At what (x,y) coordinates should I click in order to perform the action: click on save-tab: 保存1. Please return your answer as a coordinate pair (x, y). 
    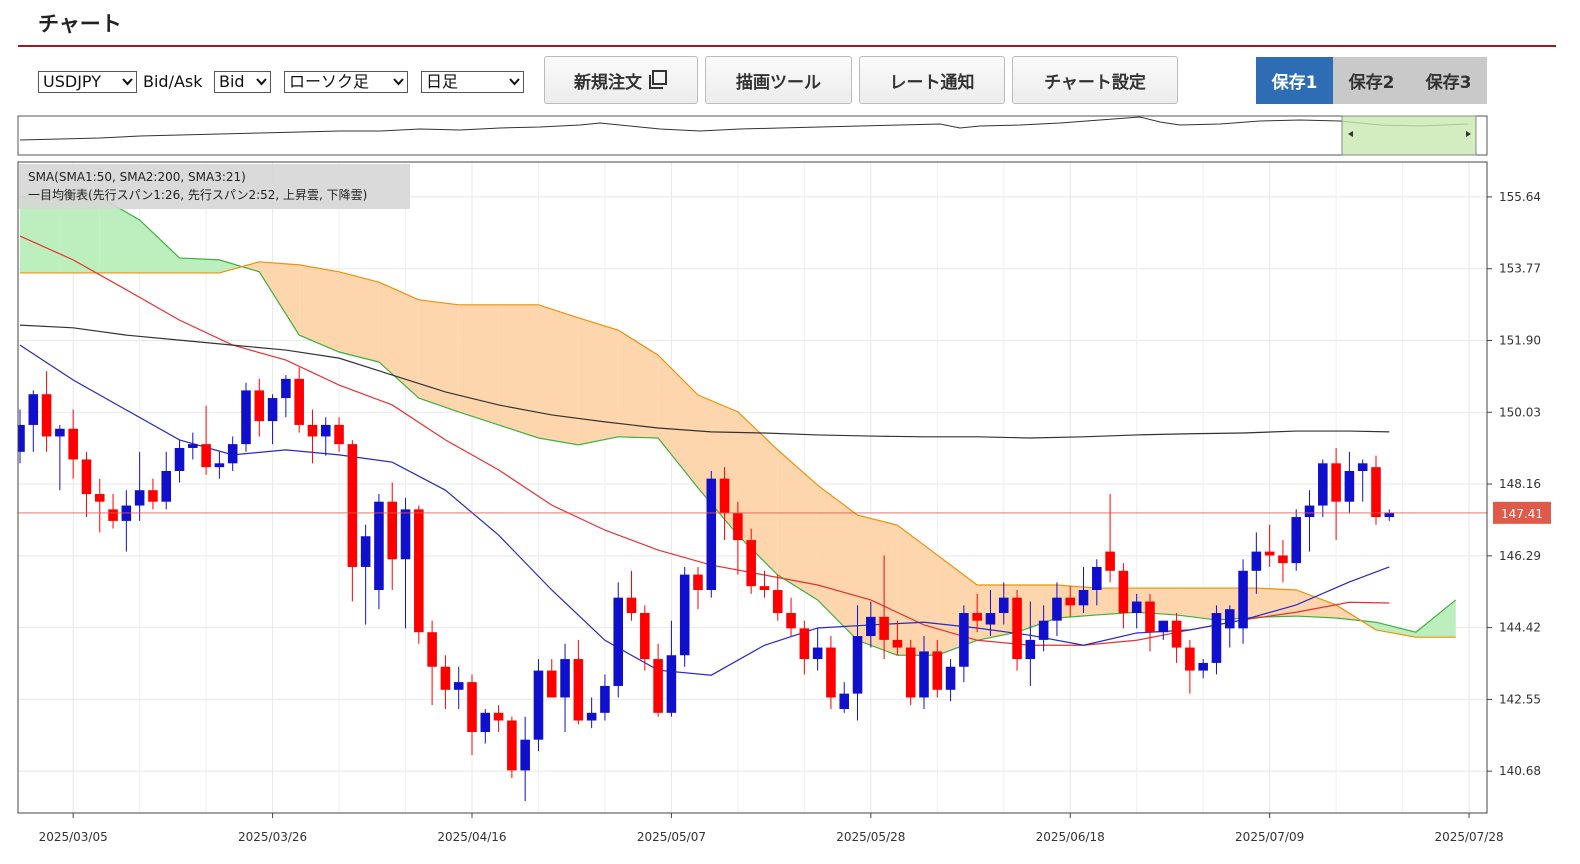
    Looking at the image, I should click on (1294, 80).